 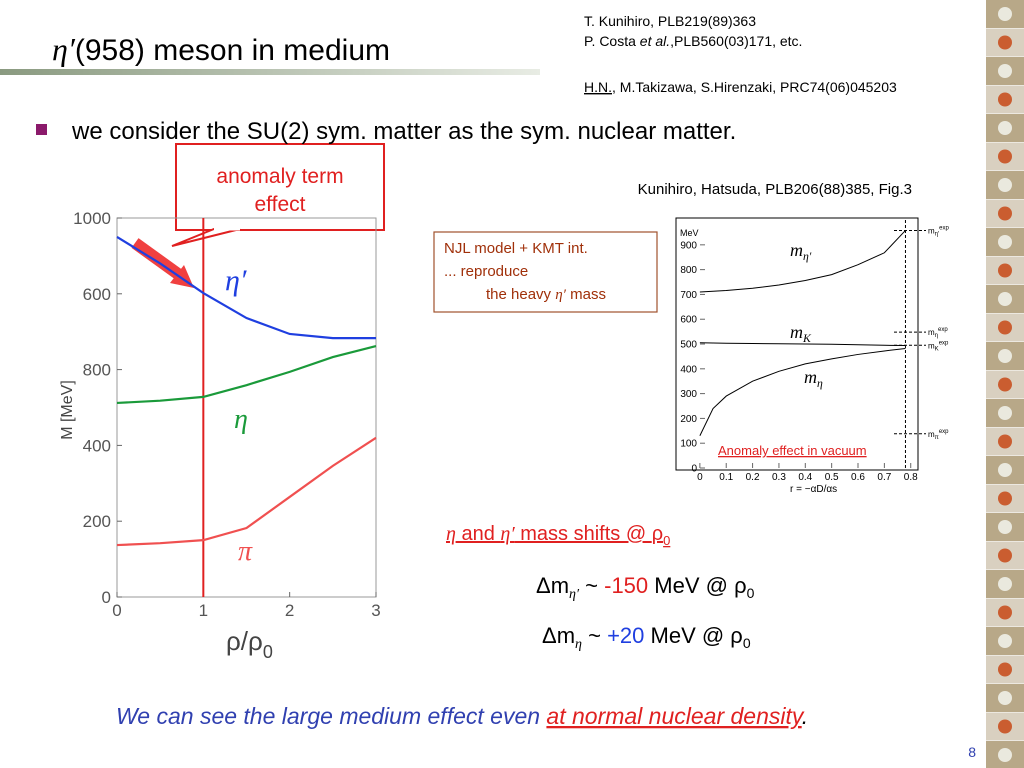 What do you see at coordinates (801, 333) in the screenshot?
I see `series-label: mK` at bounding box center [801, 333].